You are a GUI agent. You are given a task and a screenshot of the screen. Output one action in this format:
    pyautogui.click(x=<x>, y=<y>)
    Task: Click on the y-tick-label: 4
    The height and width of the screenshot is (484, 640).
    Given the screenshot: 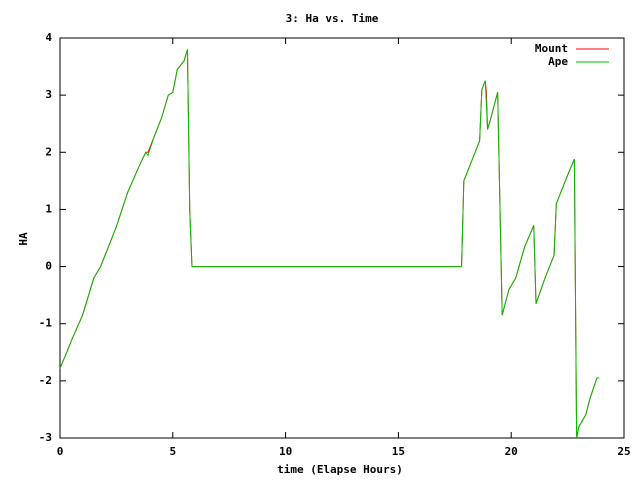 What is the action you would take?
    pyautogui.click(x=48, y=37)
    